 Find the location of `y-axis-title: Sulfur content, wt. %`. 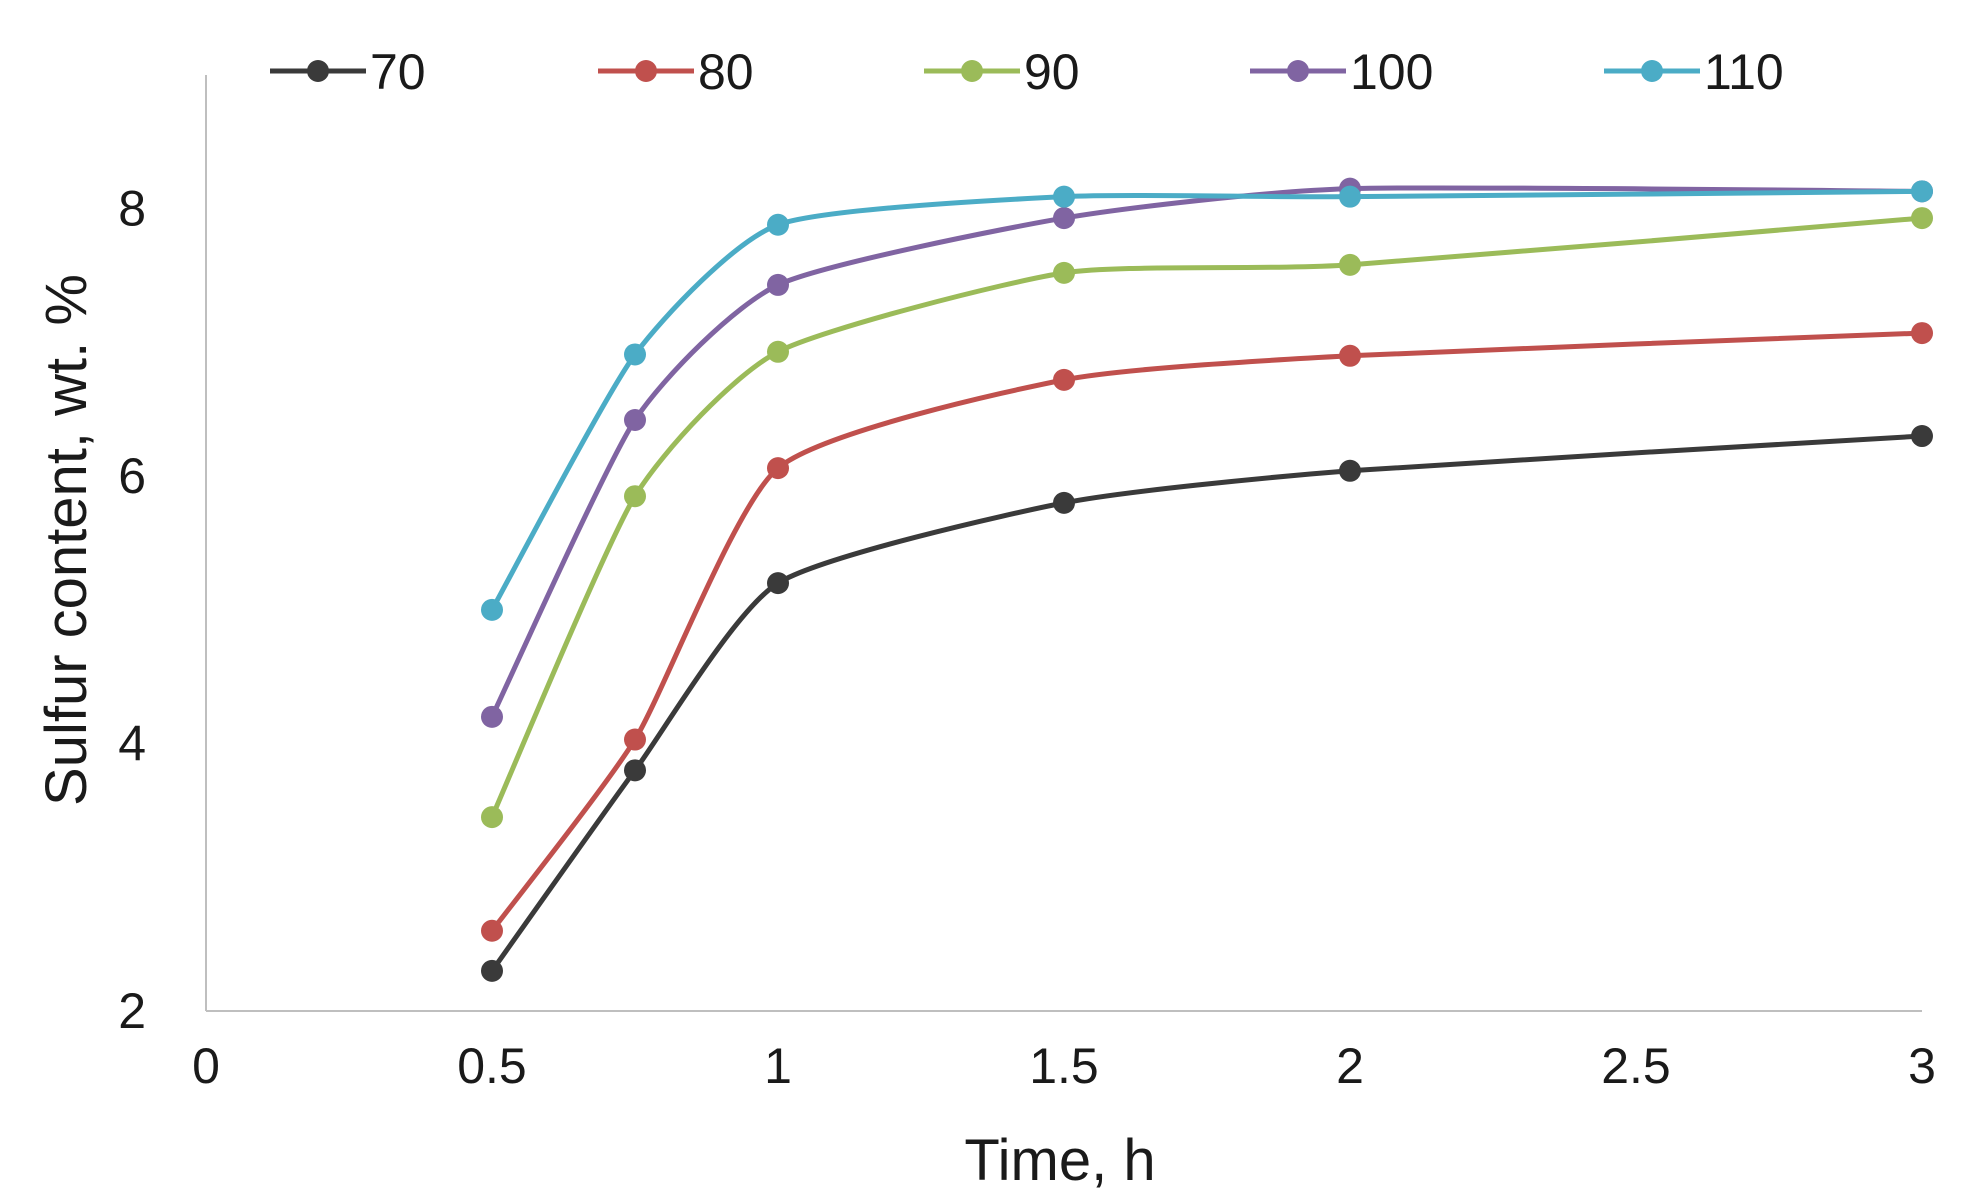

y-axis-title: Sulfur content, wt. % is located at coordinates (66, 540).